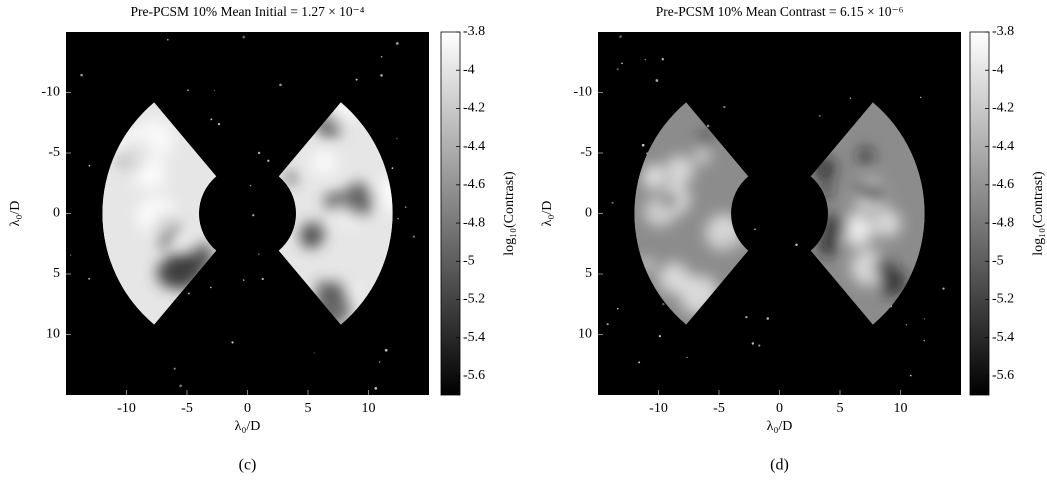 Image resolution: width=1047 pixels, height=482 pixels. I want to click on chart-title: Pre-PCSM 10% Mean Contrast = 6.15 × 10⁻⁶, so click(780, 11).